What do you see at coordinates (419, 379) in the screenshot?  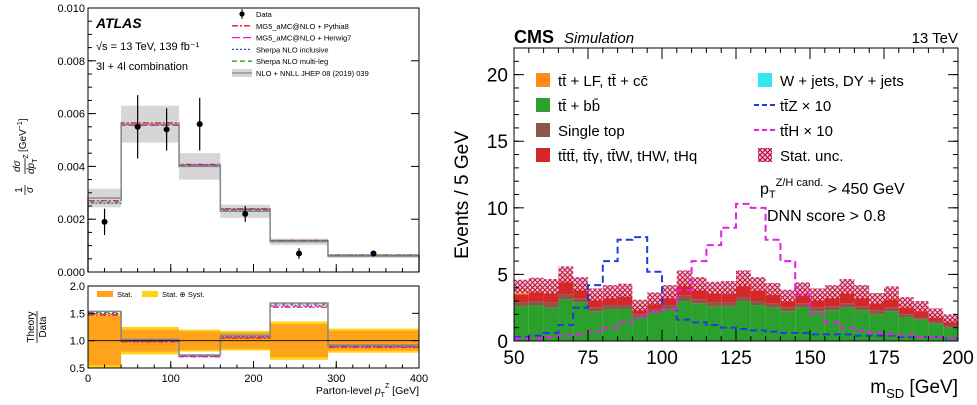 I see `x-tick-label: 400` at bounding box center [419, 379].